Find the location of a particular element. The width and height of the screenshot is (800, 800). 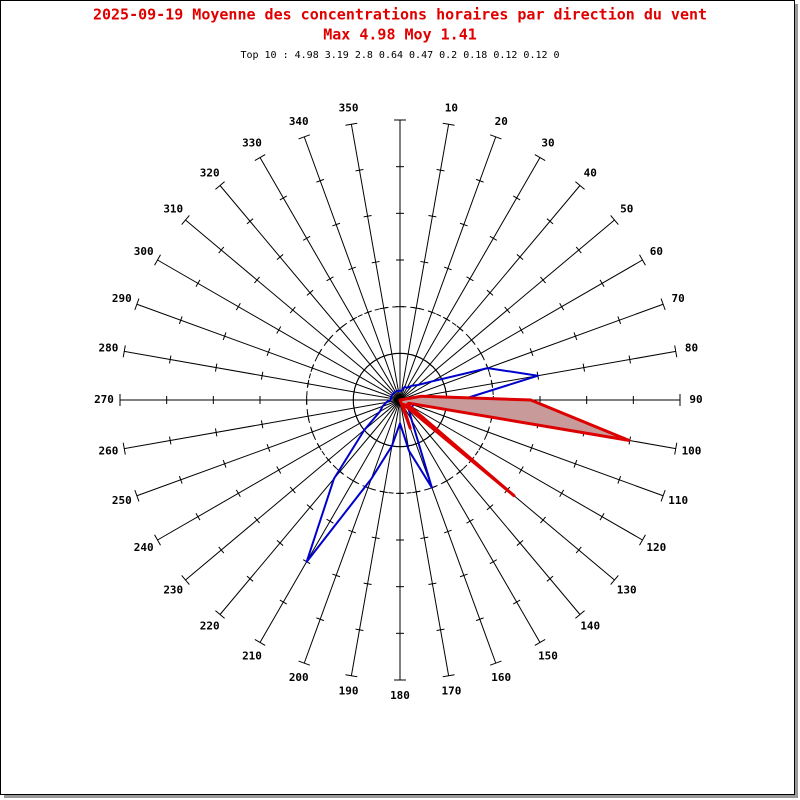

direction-label: 210 is located at coordinates (252, 655).